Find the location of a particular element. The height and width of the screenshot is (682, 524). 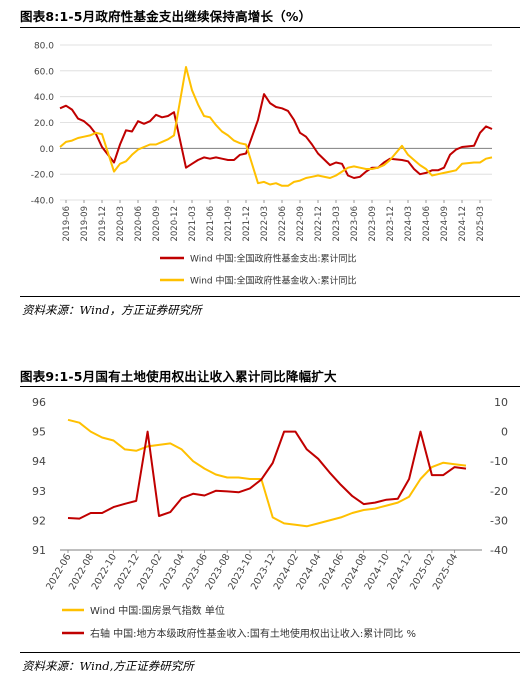

x-tick-label: 2024-06 is located at coordinates (427, 224).